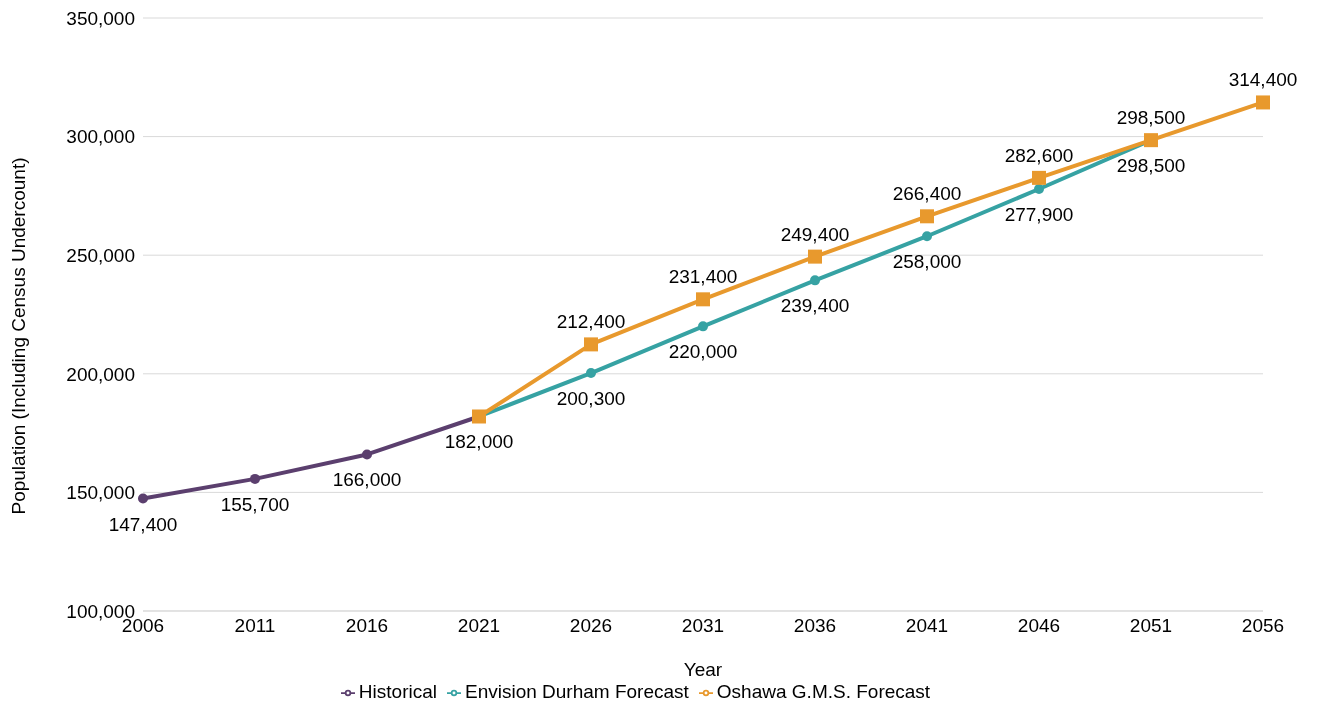  What do you see at coordinates (100, 137) in the screenshot?
I see `y-tick-label: 300,000` at bounding box center [100, 137].